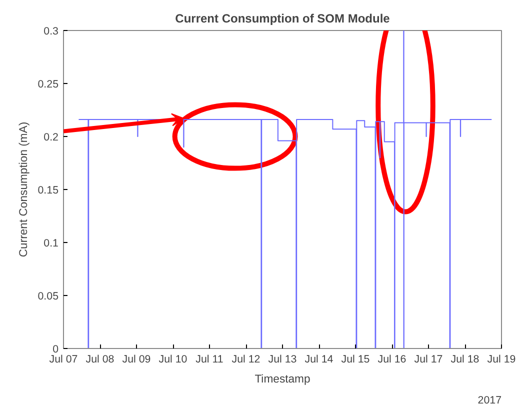  What do you see at coordinates (55, 350) in the screenshot?
I see `y-tick-label: 0` at bounding box center [55, 350].